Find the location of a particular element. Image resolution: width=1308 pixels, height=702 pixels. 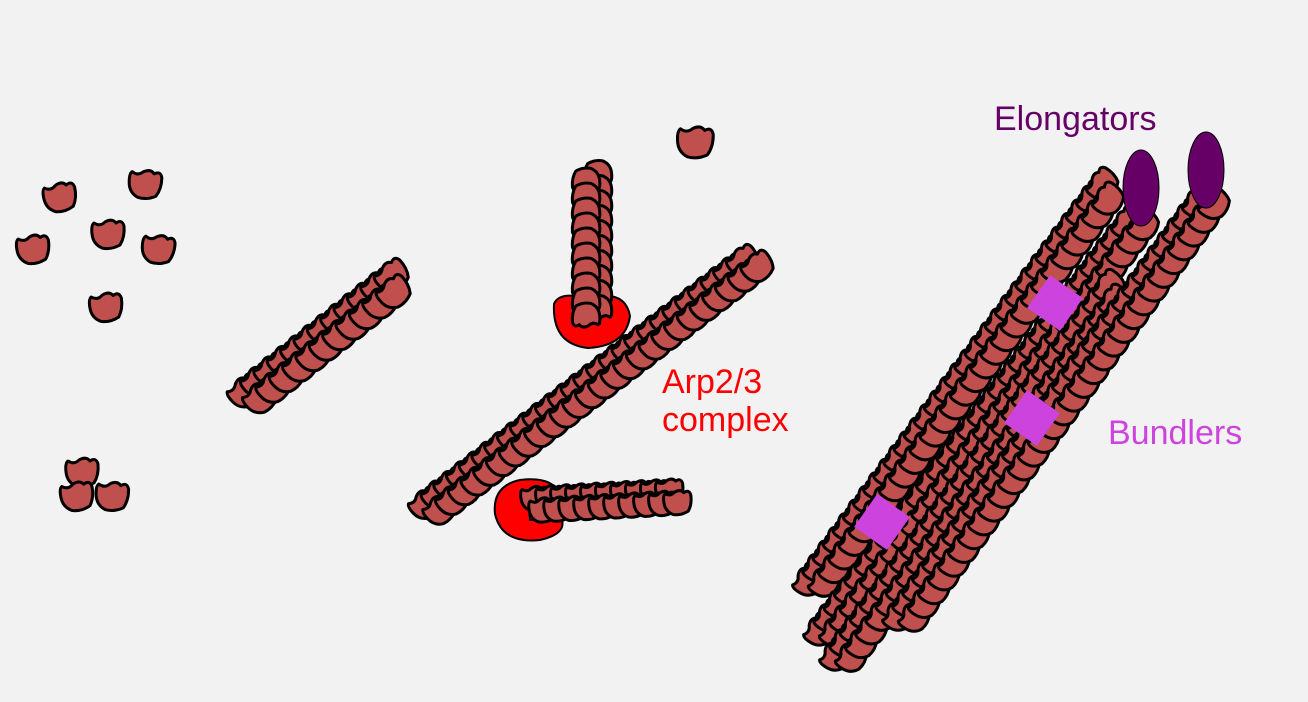

arp23-complex-label: Arp2/3 complex is located at coordinates (725, 401).